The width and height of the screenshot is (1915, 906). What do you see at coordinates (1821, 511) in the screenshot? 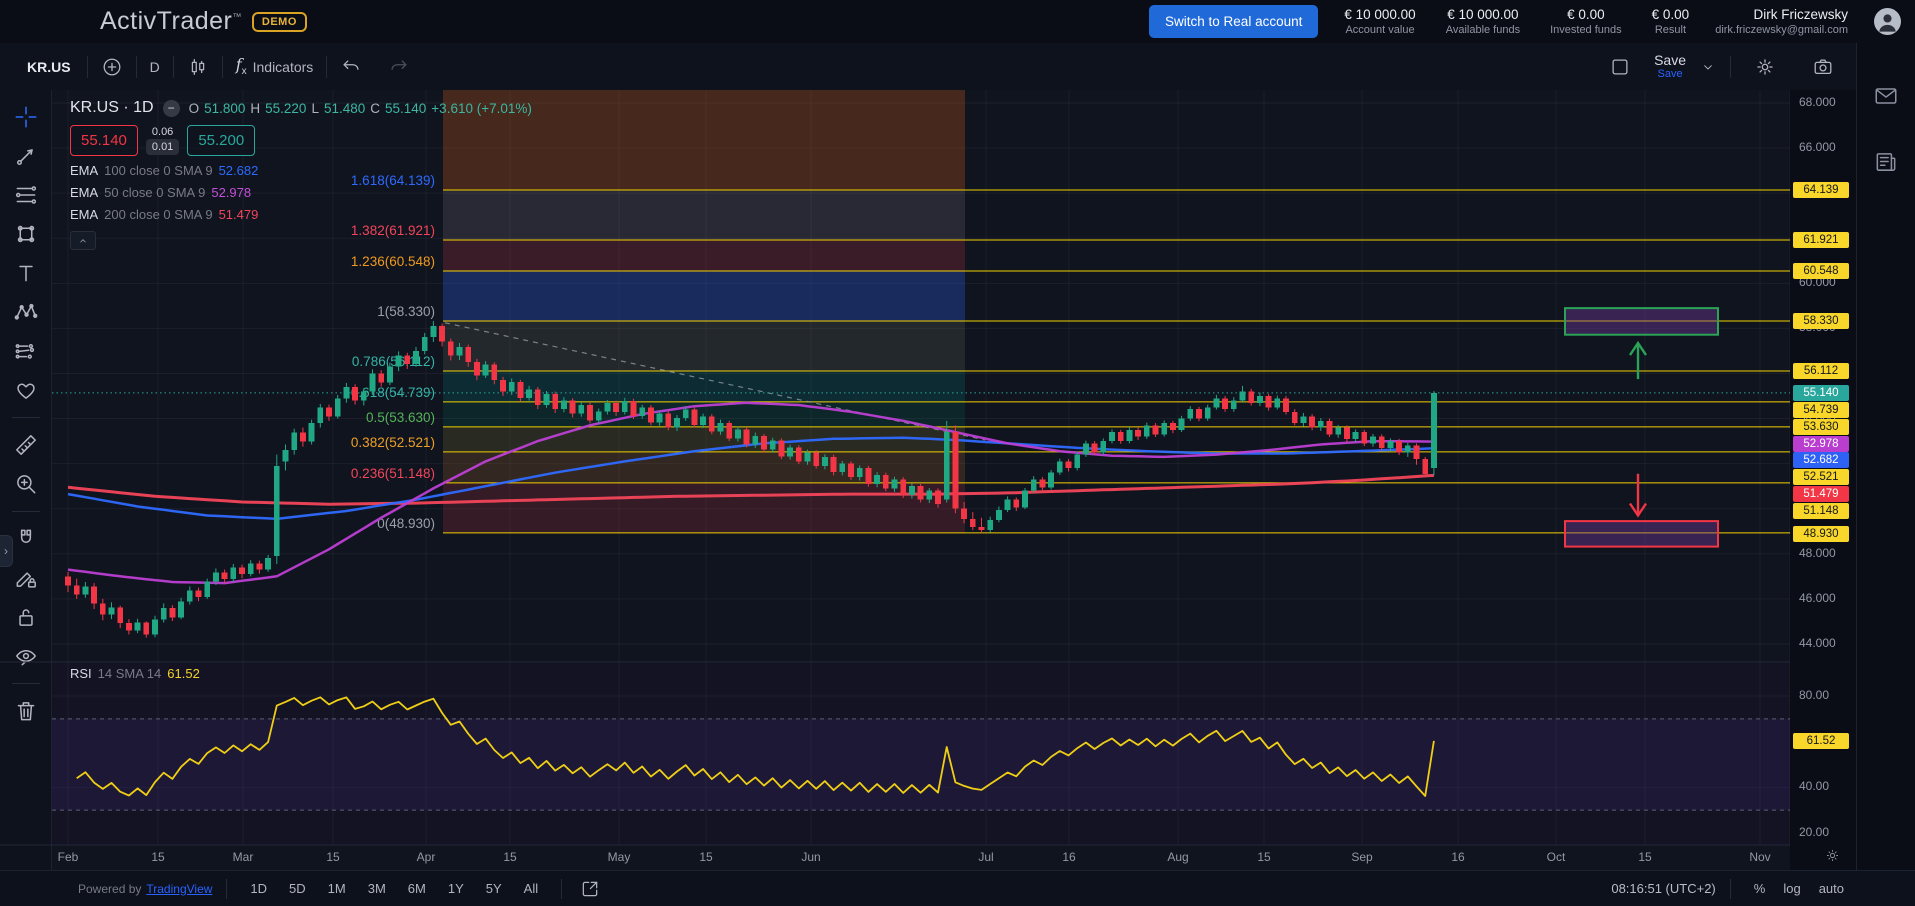
I see `price-badge: 51.148` at bounding box center [1821, 511].